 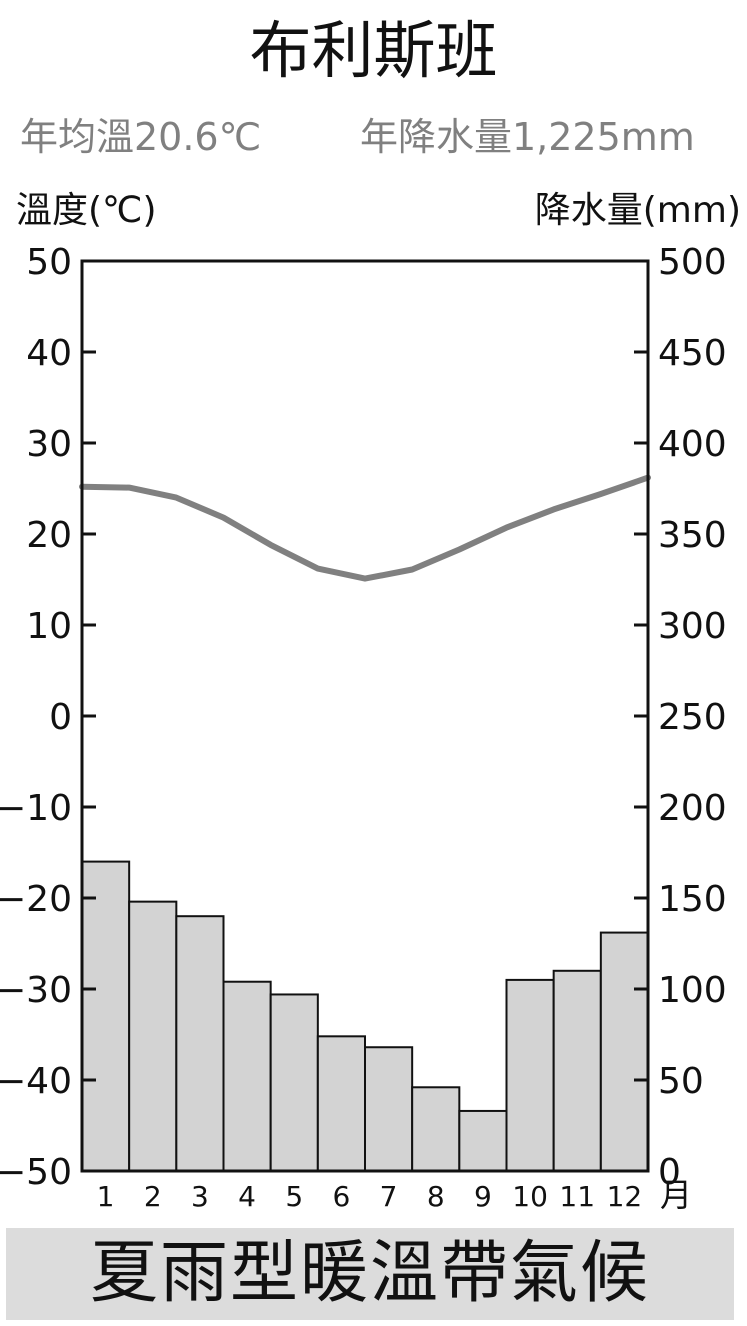 What do you see at coordinates (692, 899) in the screenshot?
I see `right-axis-tick-label: 150` at bounding box center [692, 899].